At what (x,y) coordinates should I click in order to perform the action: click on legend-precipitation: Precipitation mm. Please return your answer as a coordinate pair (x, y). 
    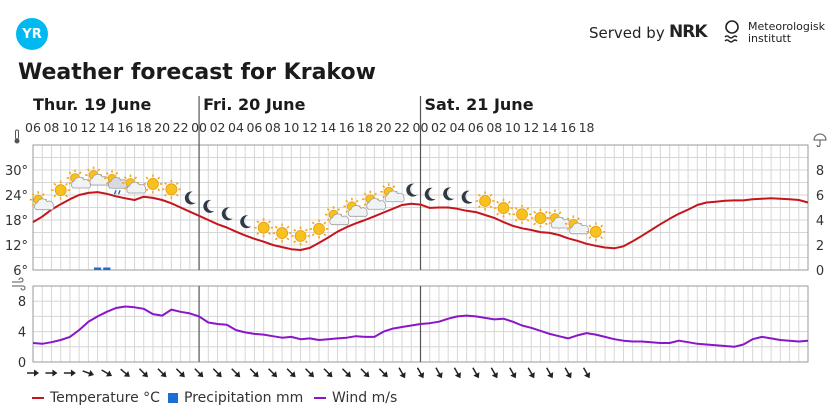
    Looking at the image, I should click on (235, 398).